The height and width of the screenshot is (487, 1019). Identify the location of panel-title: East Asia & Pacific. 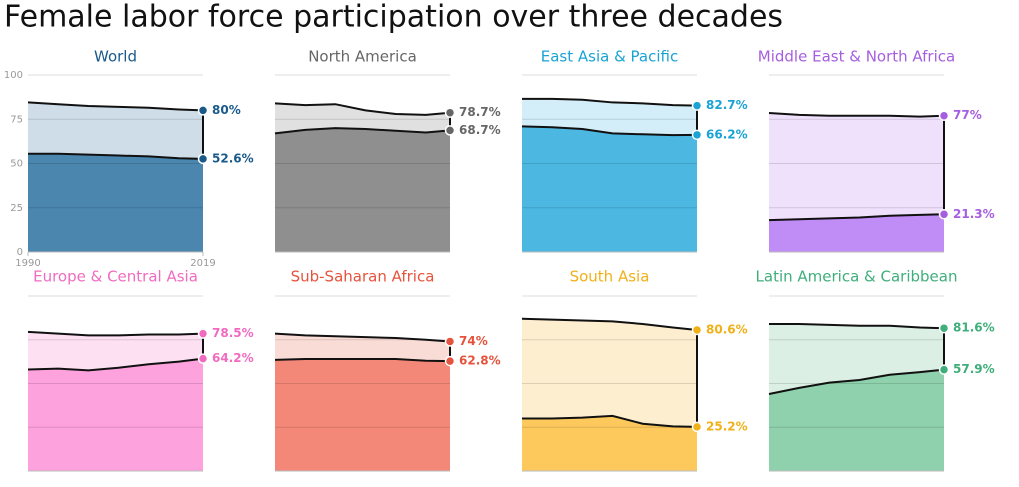
(609, 57).